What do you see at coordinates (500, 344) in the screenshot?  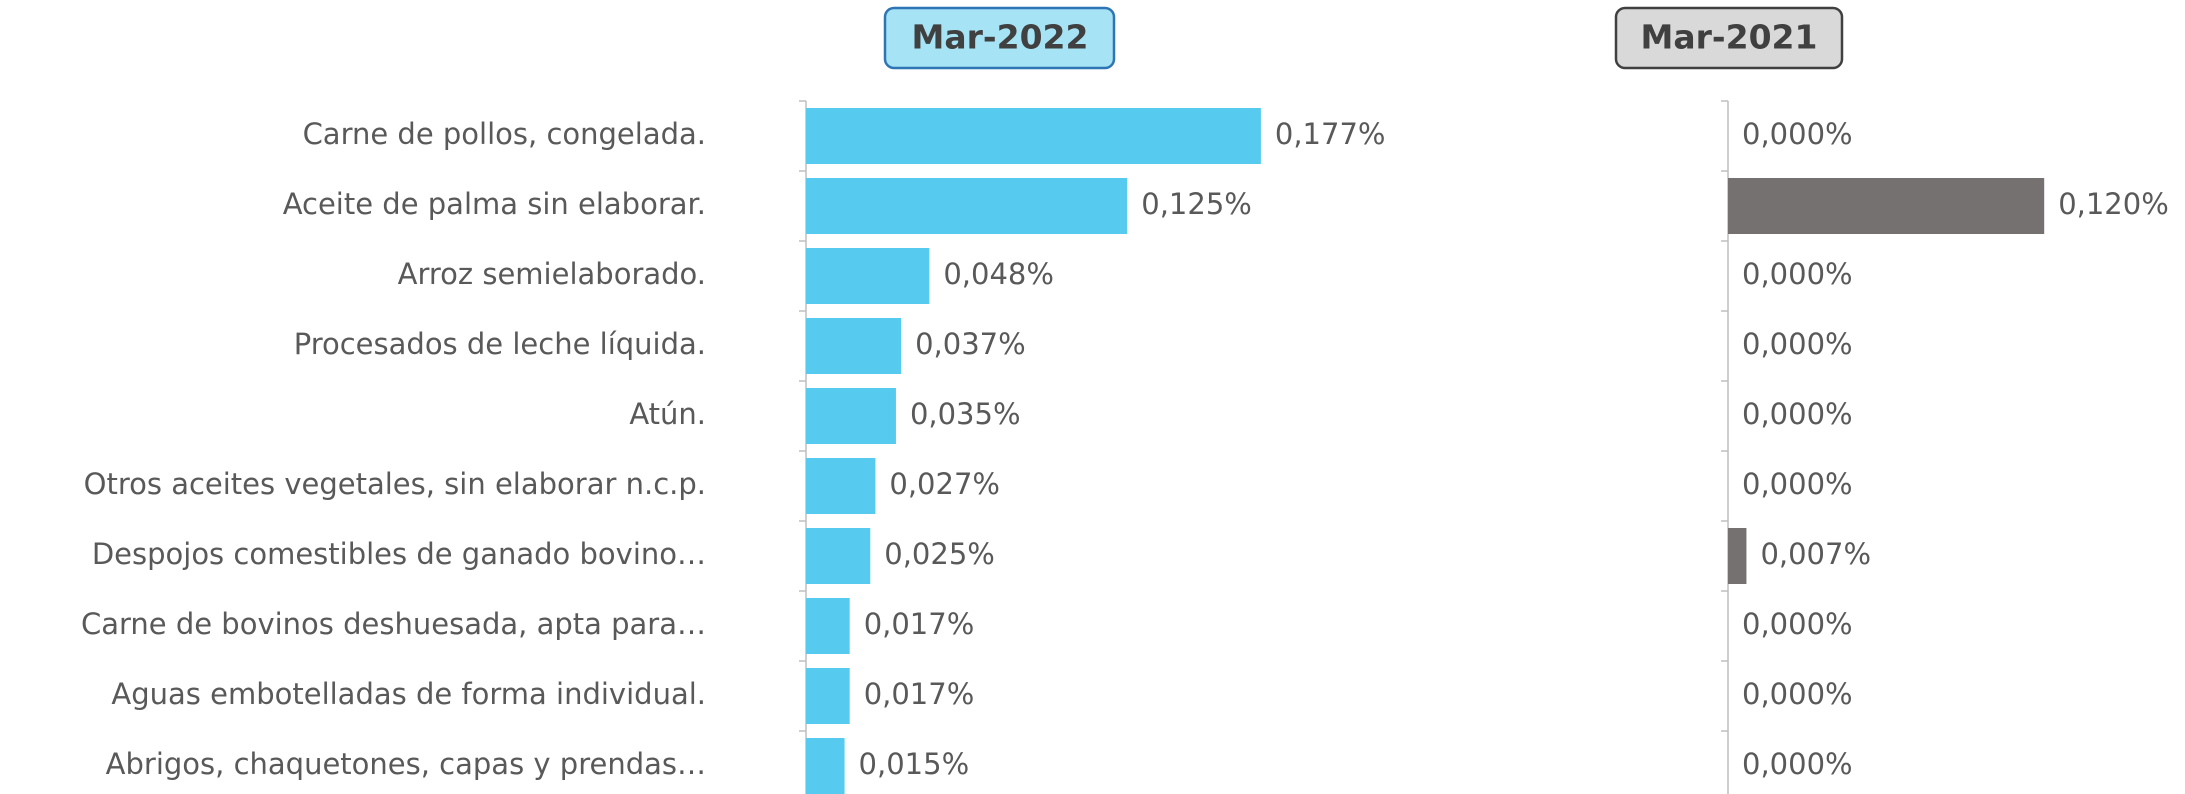 I see `category-label: Procesados de leche líquida.` at bounding box center [500, 344].